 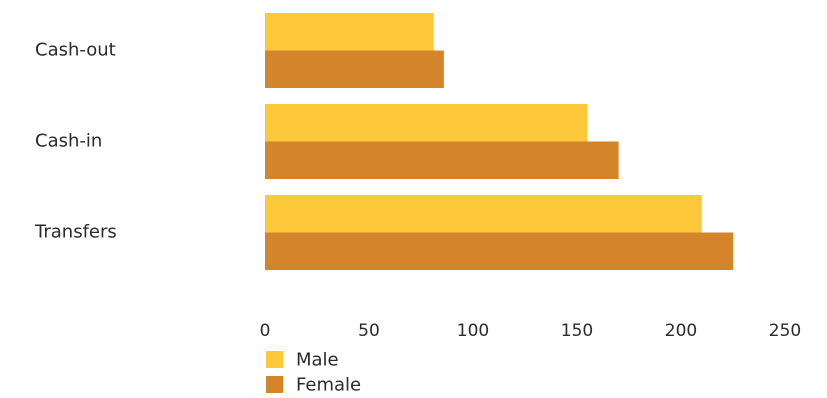 What do you see at coordinates (274, 359) in the screenshot?
I see `legend-swatch-male` at bounding box center [274, 359].